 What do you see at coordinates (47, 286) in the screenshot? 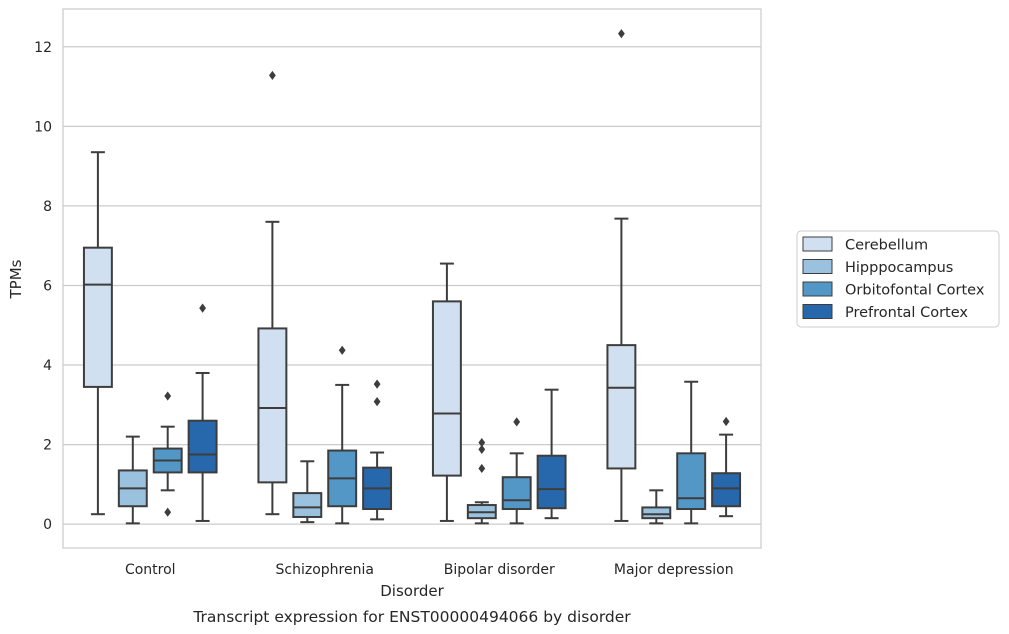
I see `y-tick-label: 6` at bounding box center [47, 286].